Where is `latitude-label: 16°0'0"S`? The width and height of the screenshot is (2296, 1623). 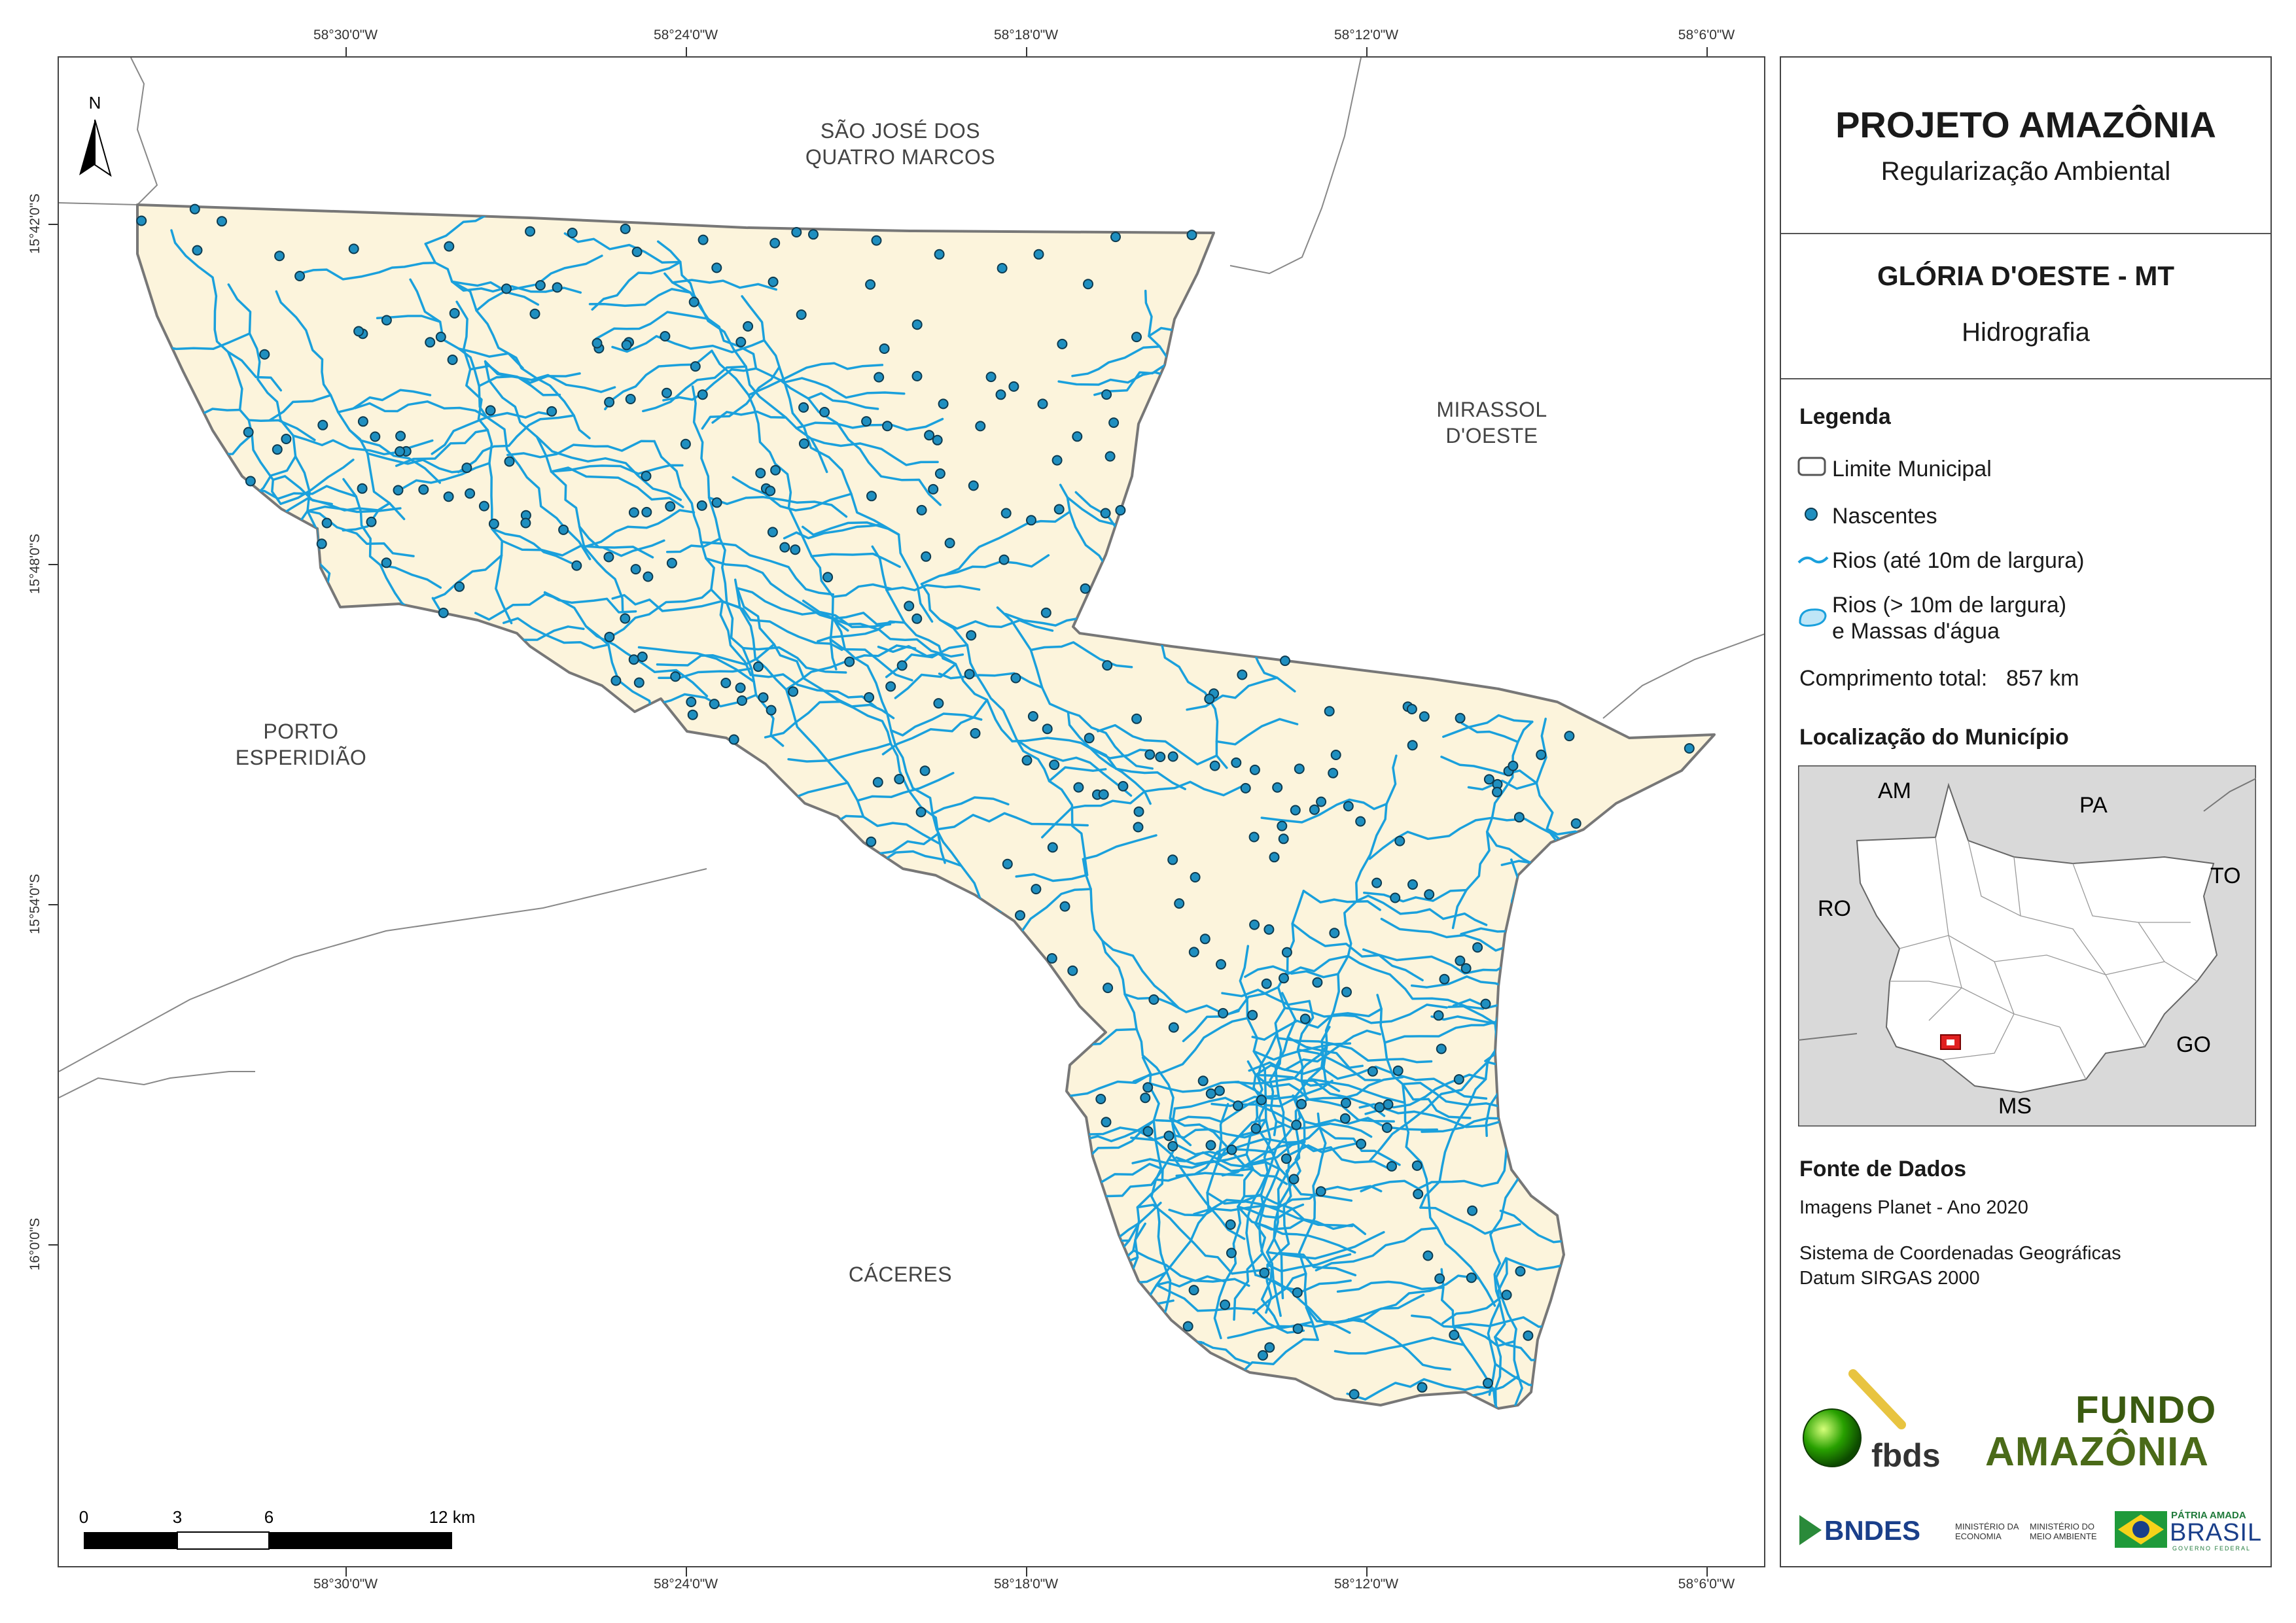
latitude-label: 16°0'0"S is located at coordinates (35, 1244).